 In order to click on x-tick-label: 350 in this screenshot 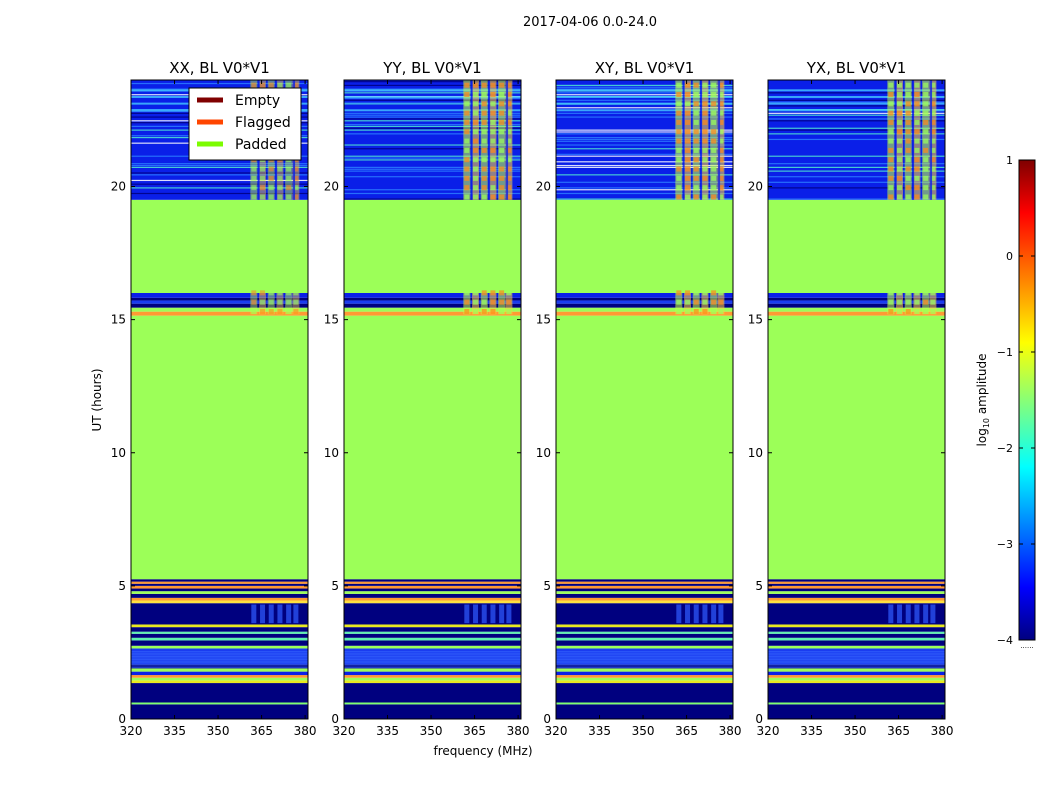, I will do `click(855, 731)`.